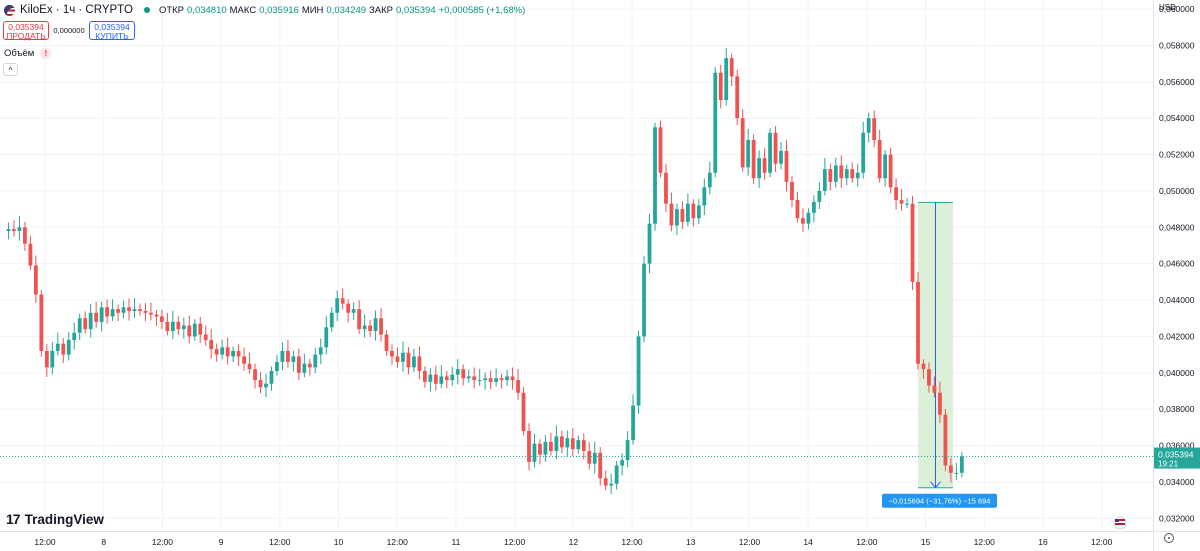 Image resolution: width=1200 pixels, height=551 pixels. What do you see at coordinates (279, 10) in the screenshot?
I see `high-value: 0,035916` at bounding box center [279, 10].